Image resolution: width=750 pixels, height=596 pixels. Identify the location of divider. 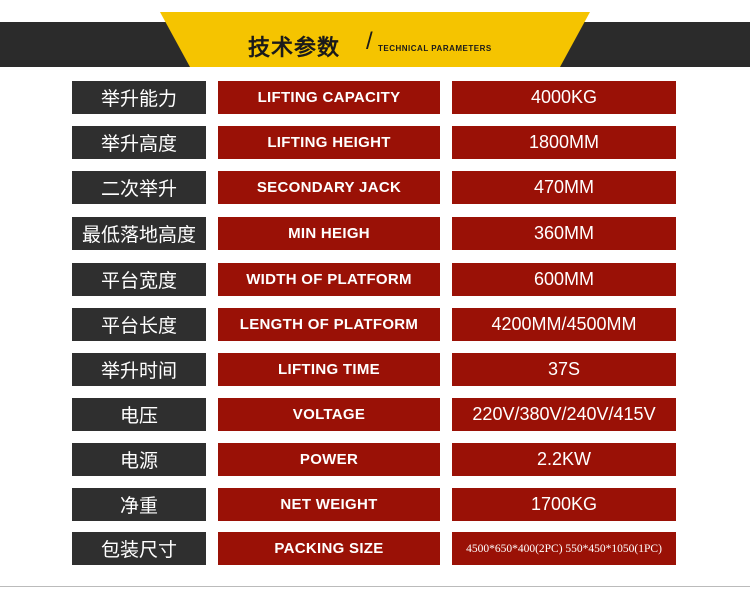
(375, 586).